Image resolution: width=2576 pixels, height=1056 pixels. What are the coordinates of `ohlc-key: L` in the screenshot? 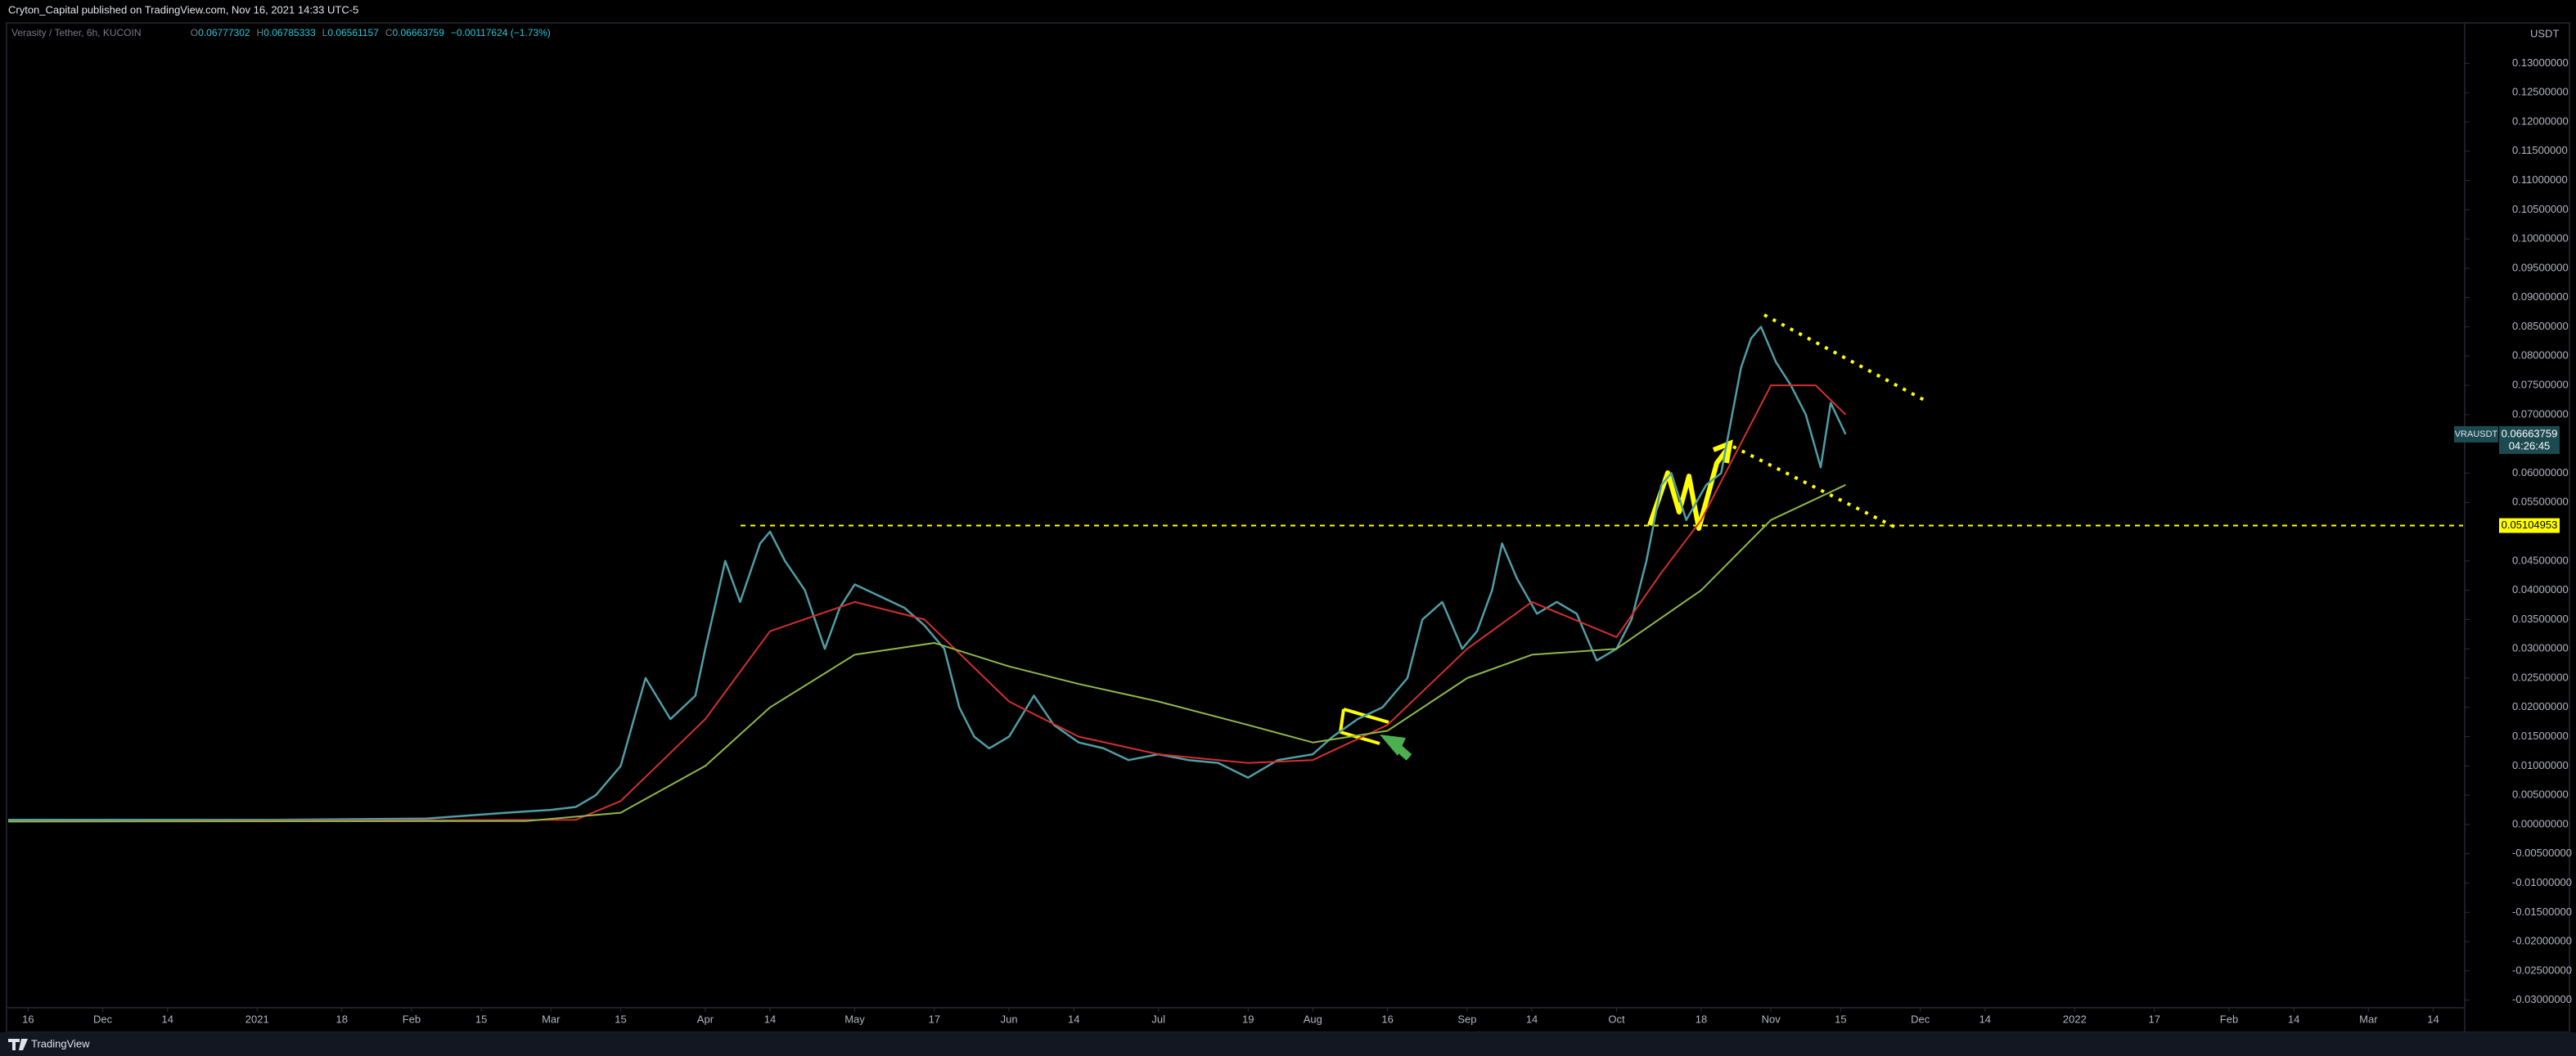 It's located at (325, 32).